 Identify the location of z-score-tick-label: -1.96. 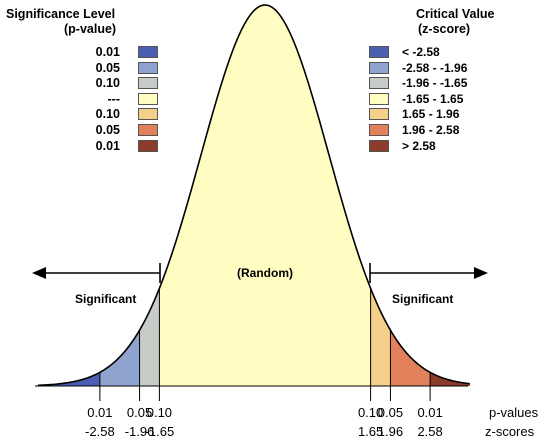
(139, 431).